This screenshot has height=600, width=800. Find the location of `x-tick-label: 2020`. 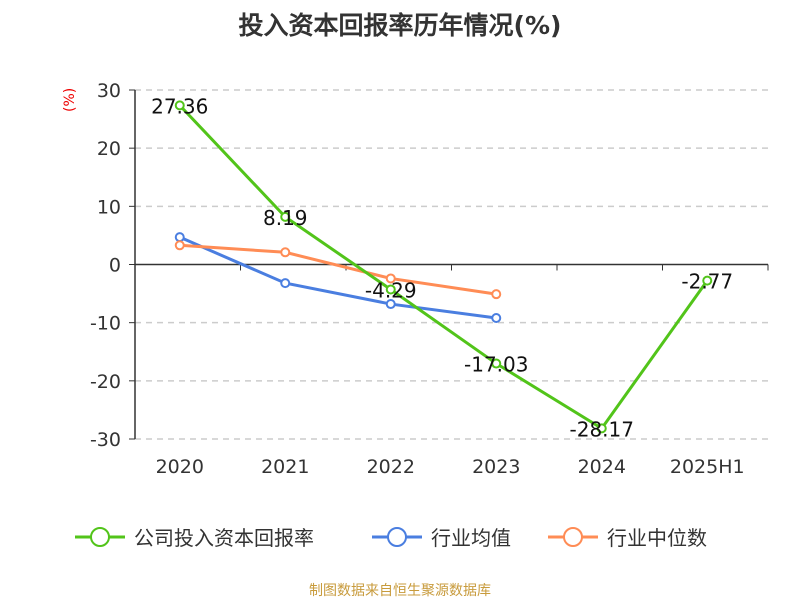

x-tick-label: 2020 is located at coordinates (180, 467).